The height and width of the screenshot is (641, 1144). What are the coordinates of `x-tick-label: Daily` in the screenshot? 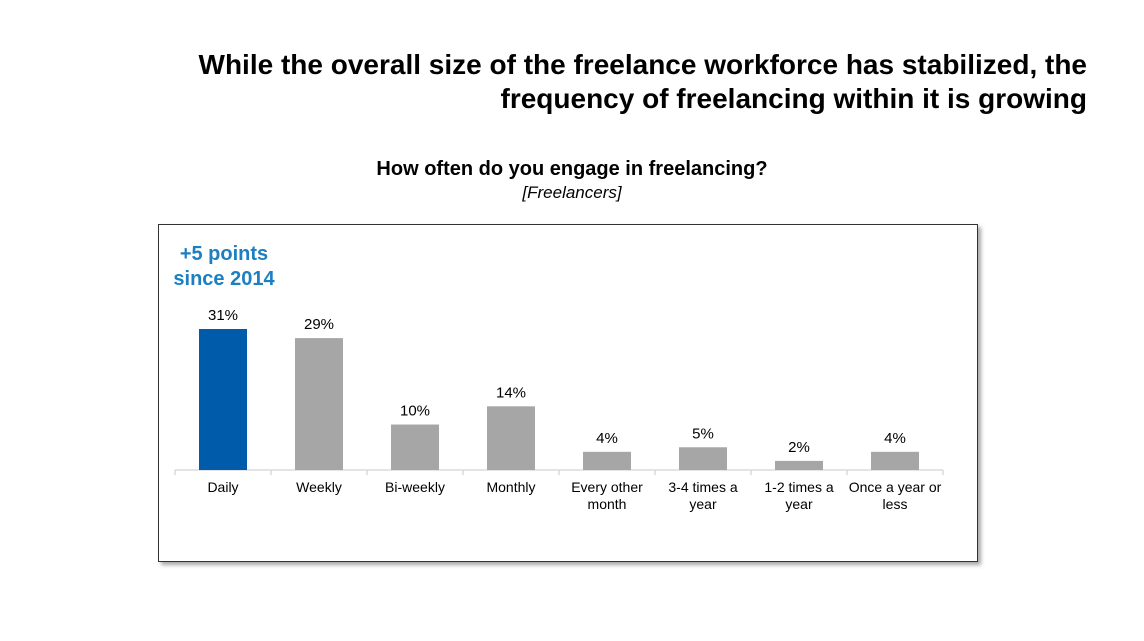 It's located at (222, 487).